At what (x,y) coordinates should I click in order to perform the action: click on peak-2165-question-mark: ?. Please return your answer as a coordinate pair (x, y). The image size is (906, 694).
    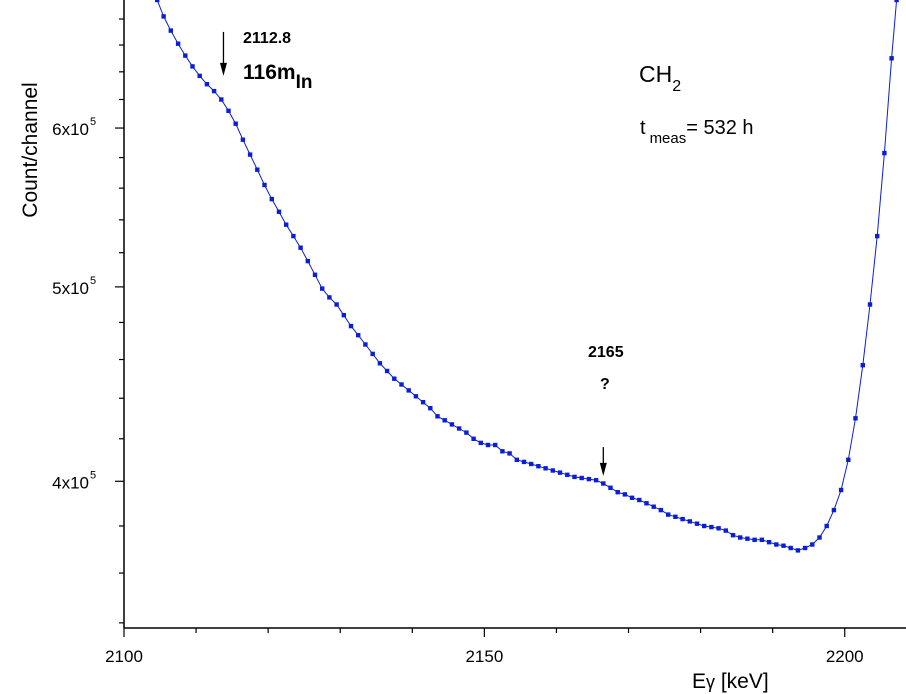
    Looking at the image, I should click on (605, 384).